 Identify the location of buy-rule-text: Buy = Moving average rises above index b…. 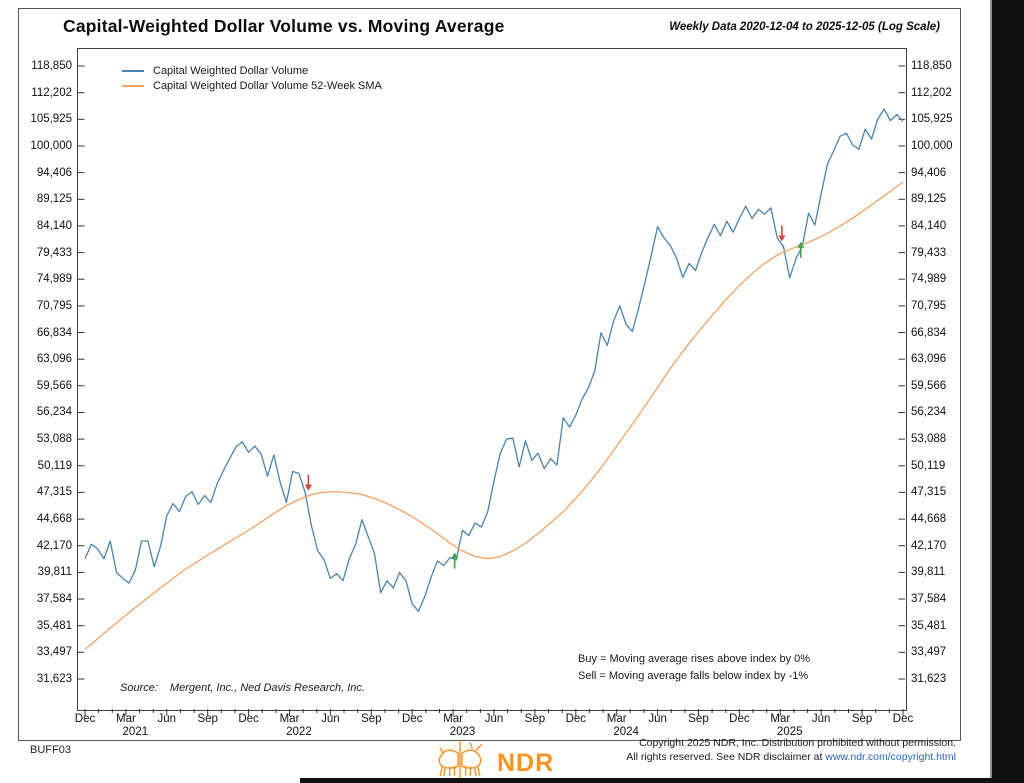
(694, 659).